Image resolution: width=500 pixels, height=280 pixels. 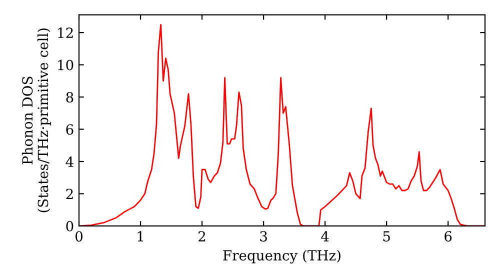 What do you see at coordinates (386, 236) in the screenshot?
I see `x-tick-label: 5` at bounding box center [386, 236].